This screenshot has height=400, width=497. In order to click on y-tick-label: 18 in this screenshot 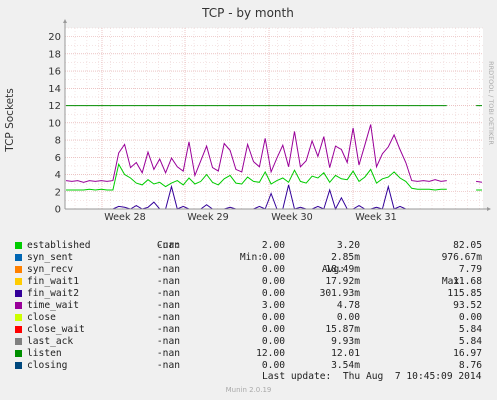, I will do `click(54, 54)`.